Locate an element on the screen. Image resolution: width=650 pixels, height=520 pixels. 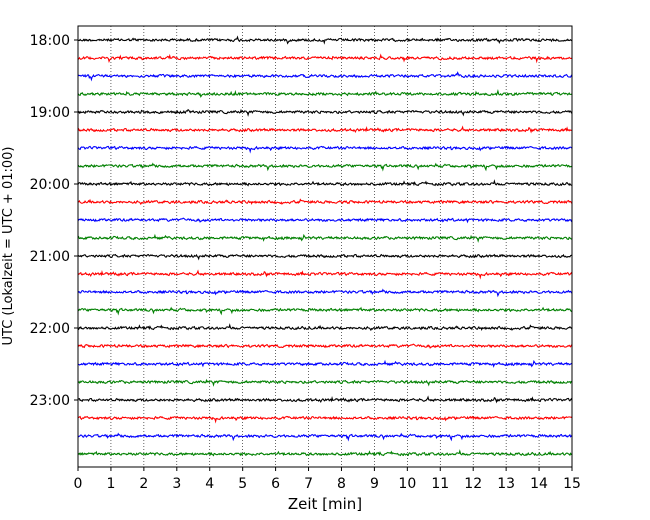
x-tick-label-15: 15 is located at coordinates (572, 484).